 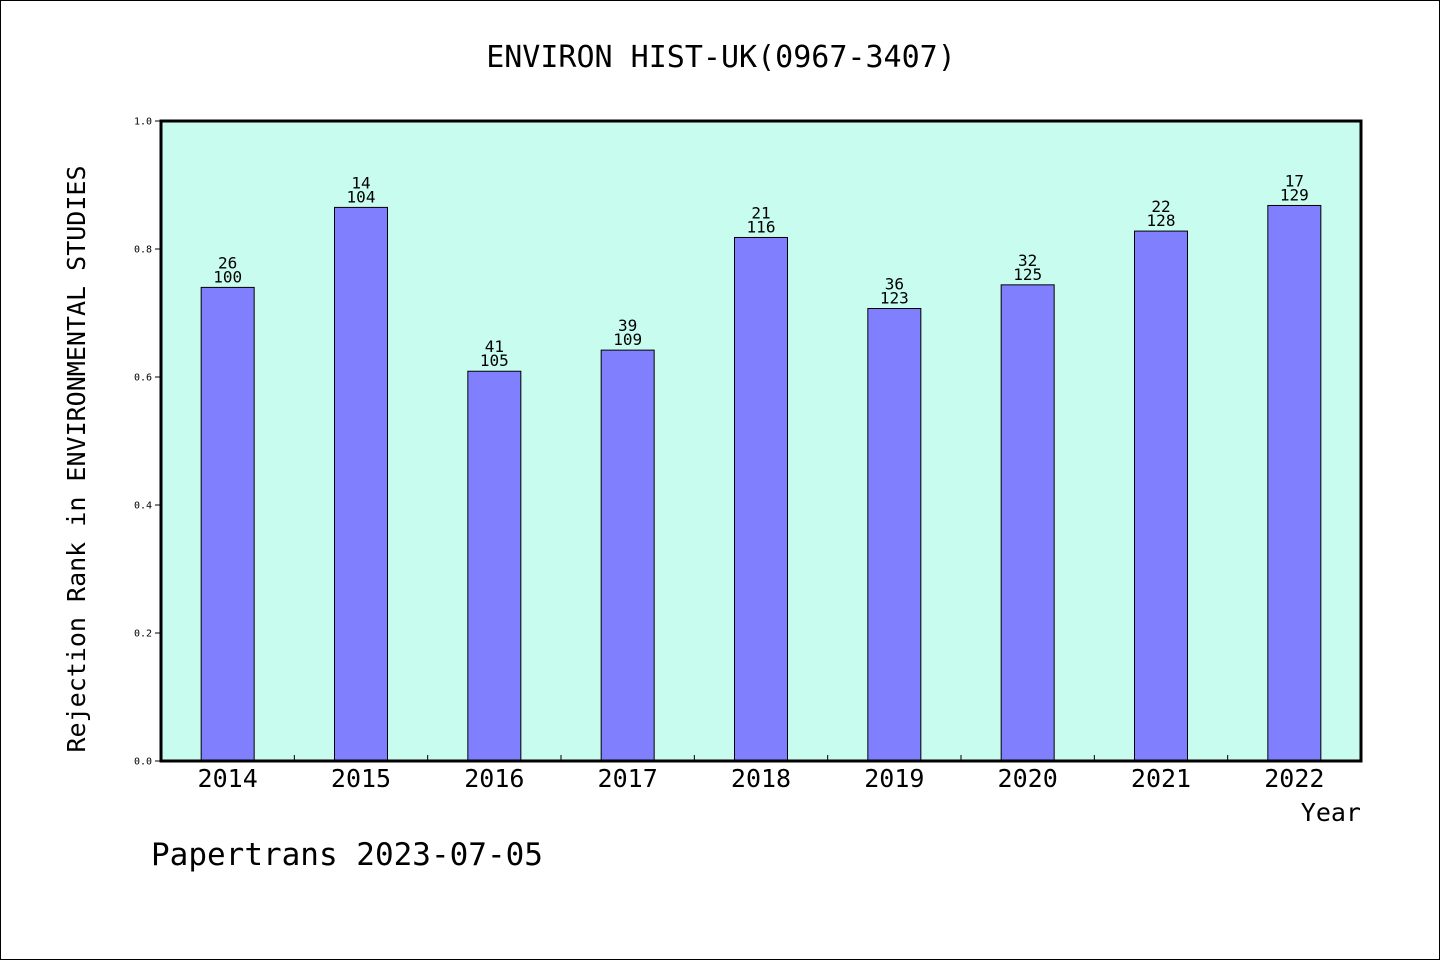 I want to click on y-tick-label: 0.6, so click(x=143, y=378).